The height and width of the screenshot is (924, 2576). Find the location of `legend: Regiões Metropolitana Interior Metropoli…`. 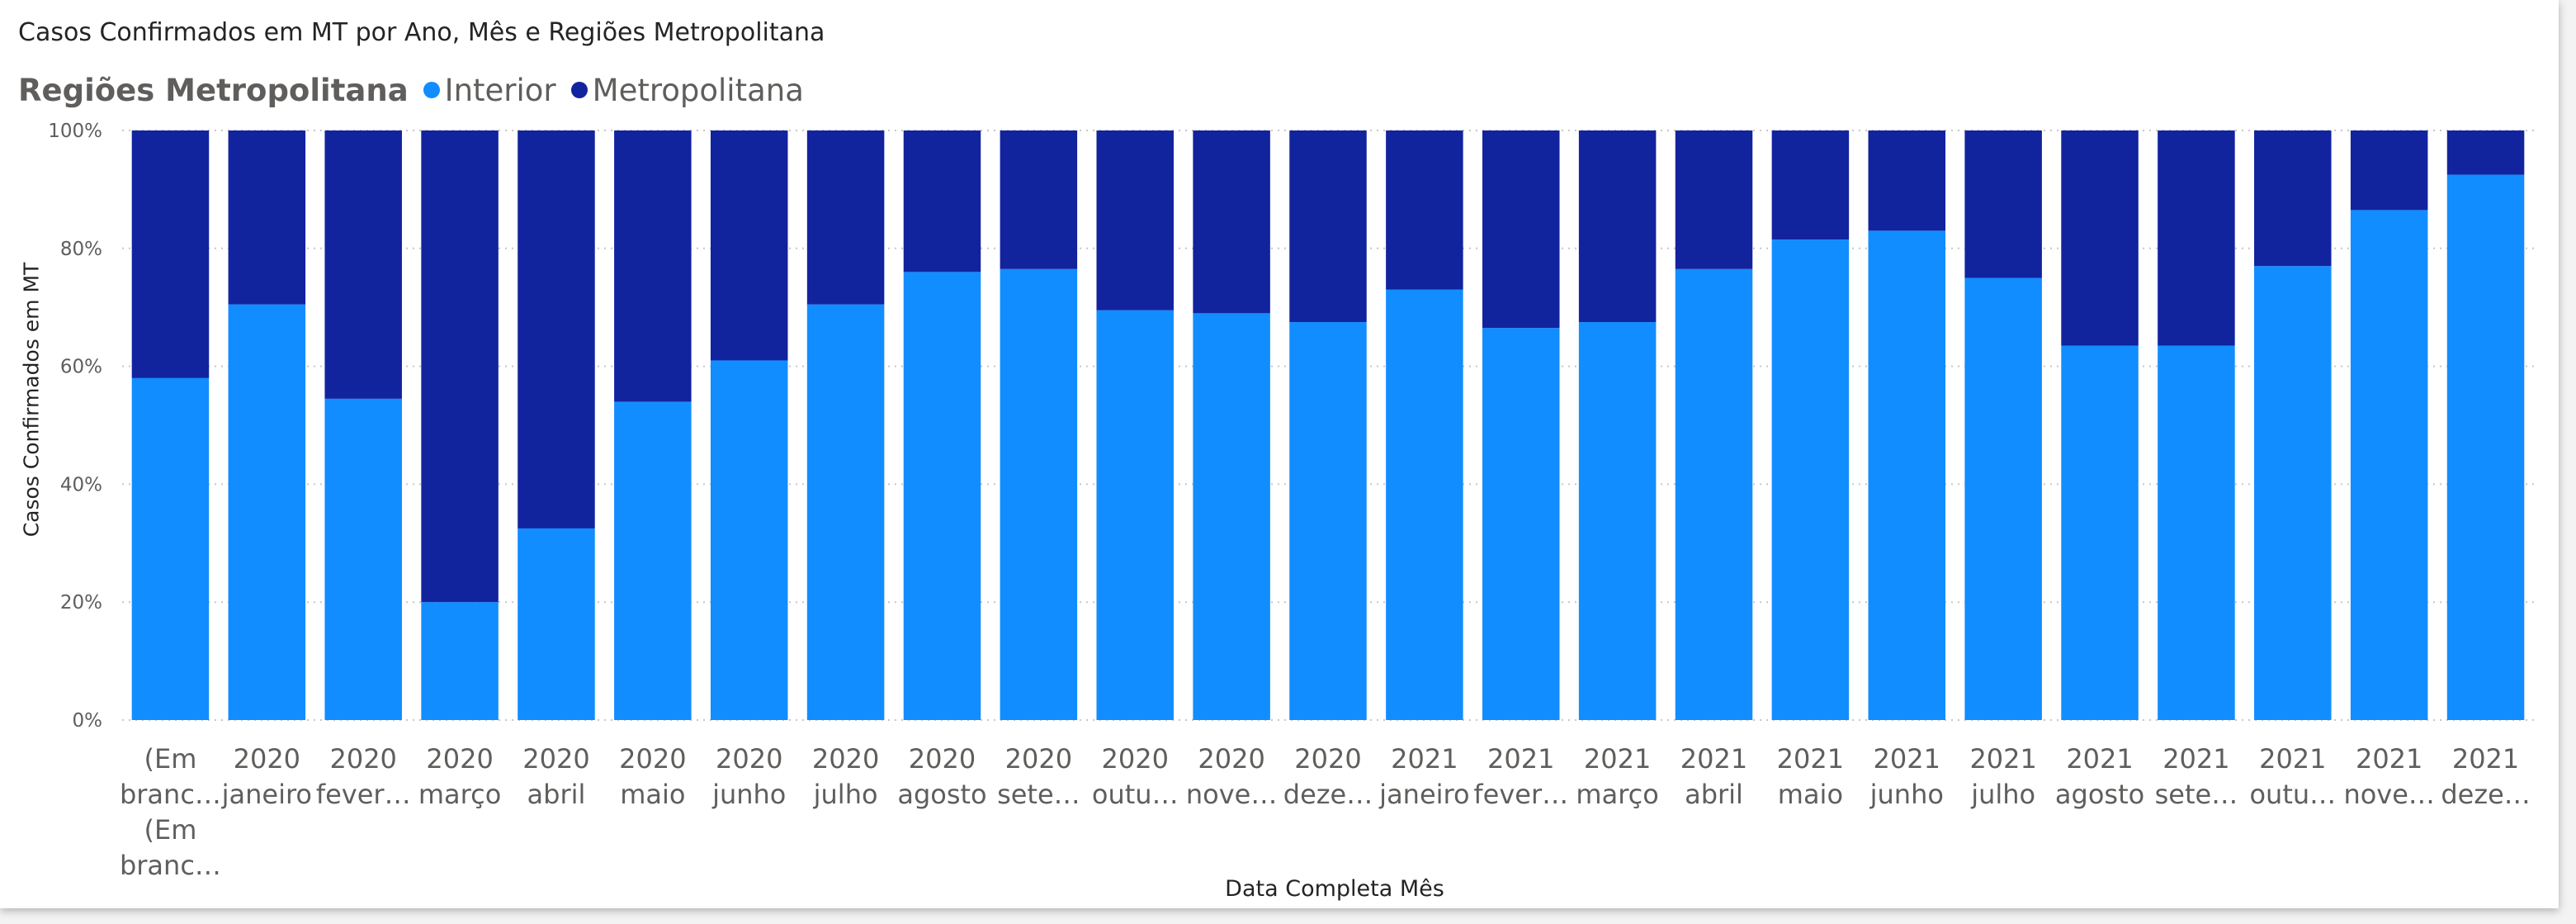

legend: Regiões Metropolitana Interior Metropoli… is located at coordinates (418, 90).